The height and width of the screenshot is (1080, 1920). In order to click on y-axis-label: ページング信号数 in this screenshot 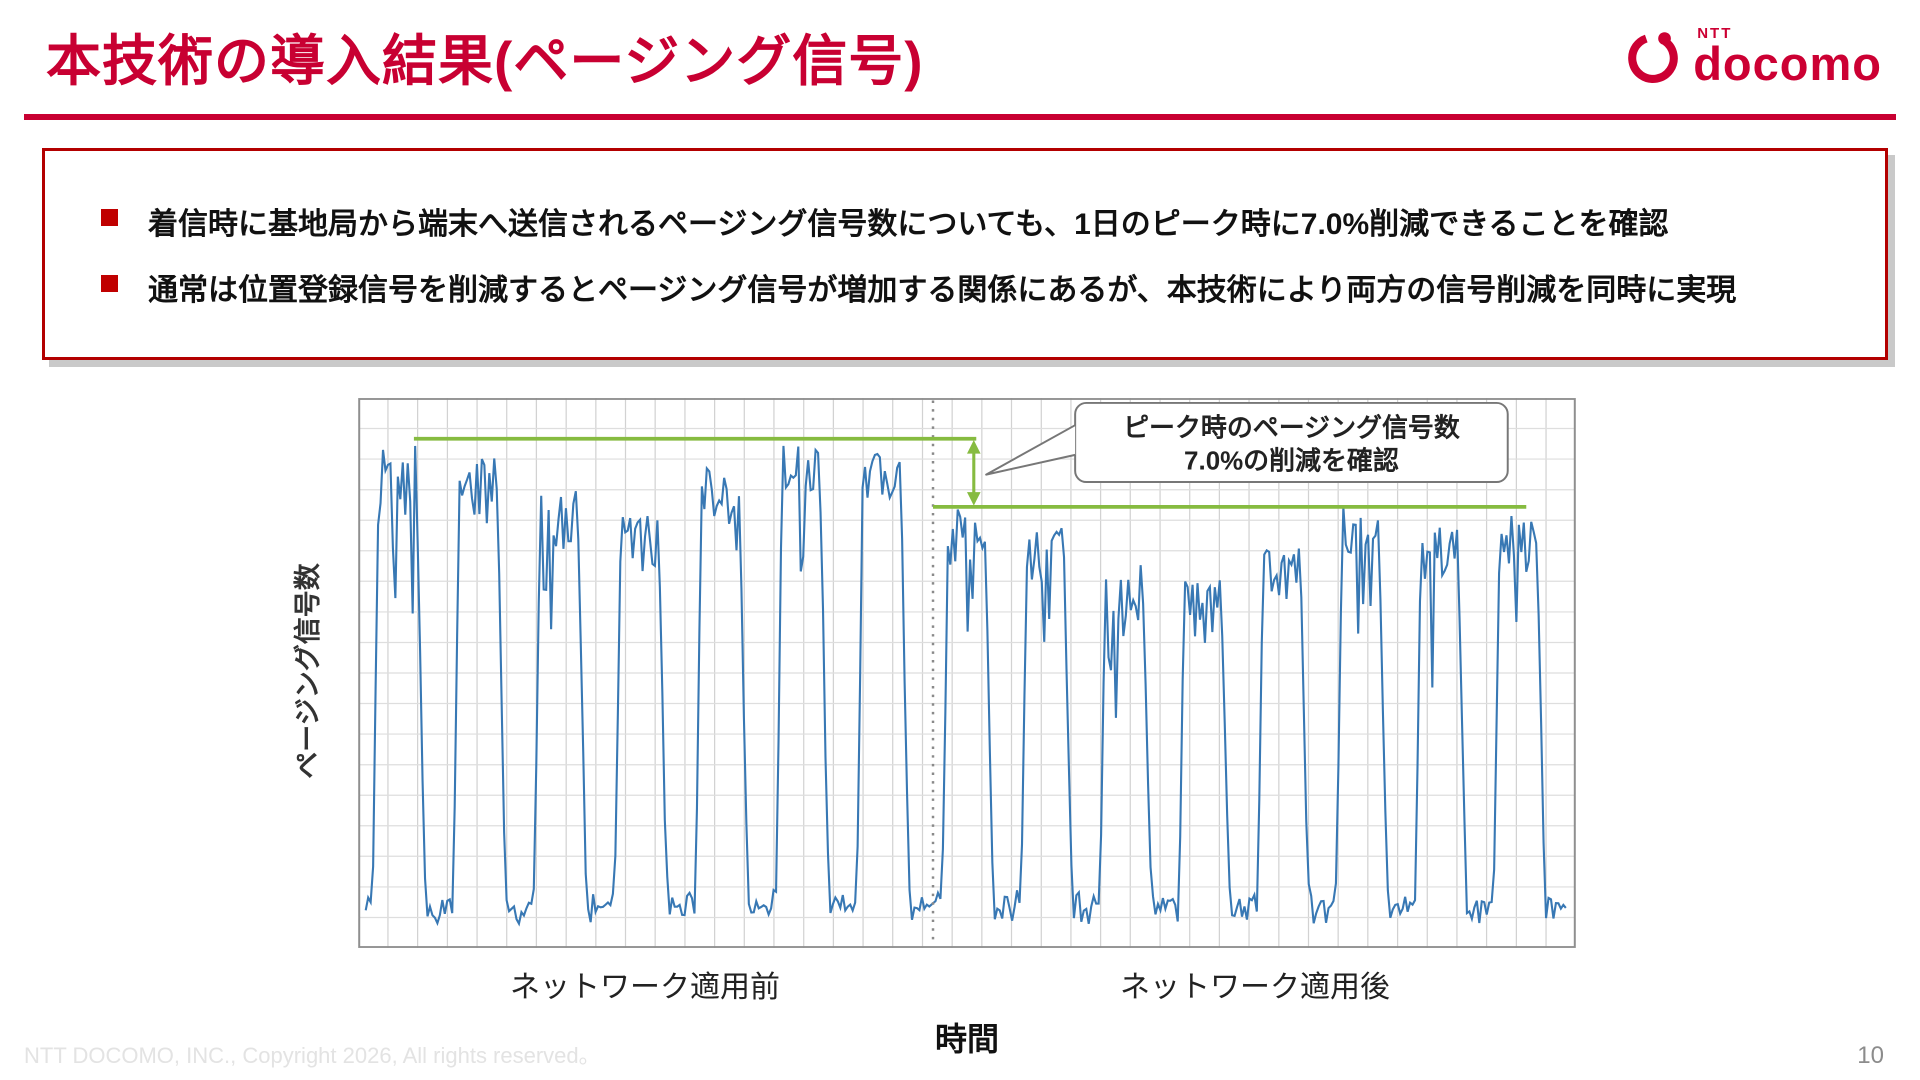, I will do `click(308, 671)`.